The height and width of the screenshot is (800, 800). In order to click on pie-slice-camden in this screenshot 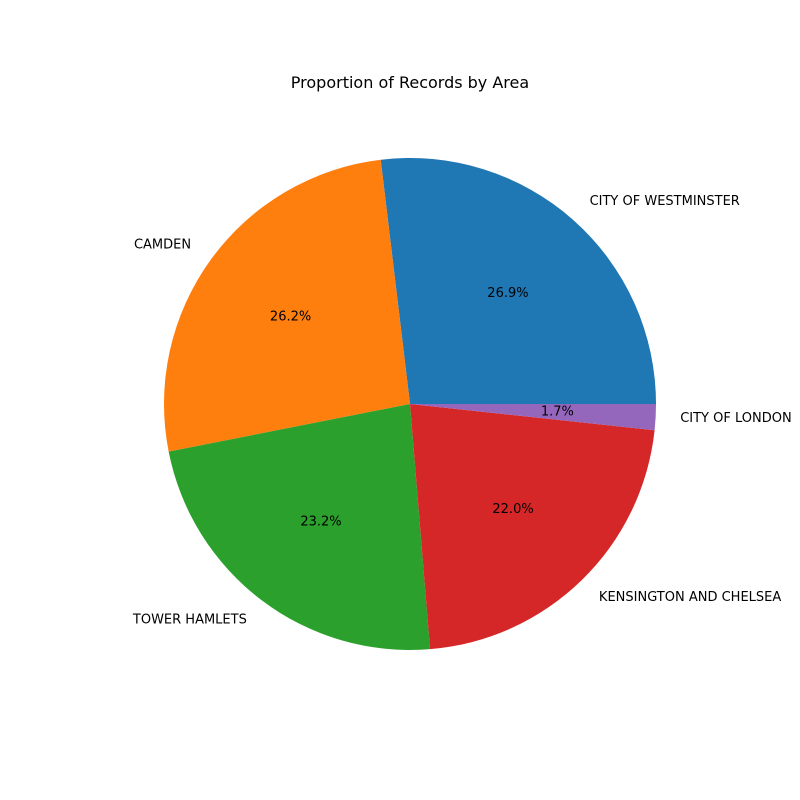, I will do `click(286, 305)`.